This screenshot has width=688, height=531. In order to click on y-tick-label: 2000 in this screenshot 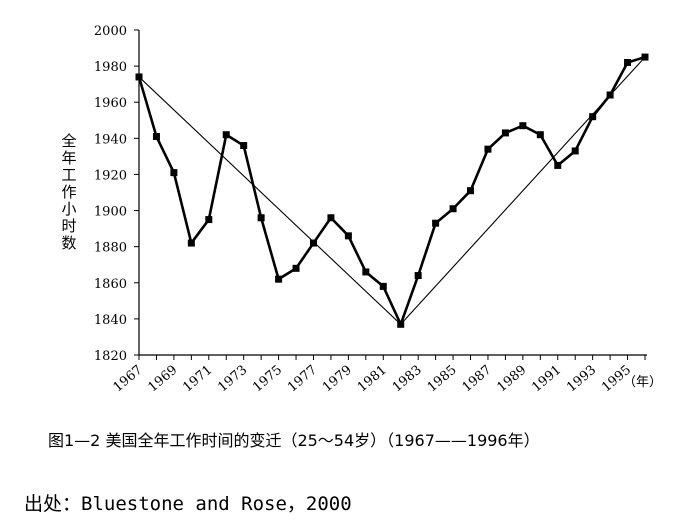, I will do `click(110, 31)`.